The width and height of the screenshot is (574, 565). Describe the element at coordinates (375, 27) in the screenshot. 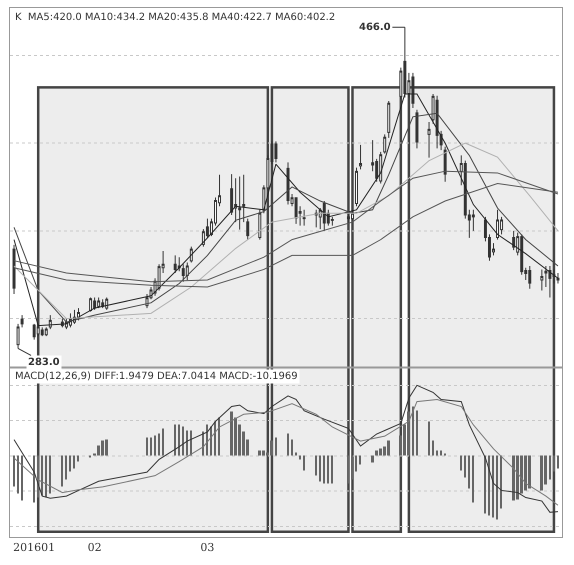

I see `annotation: 466.0` at that location.